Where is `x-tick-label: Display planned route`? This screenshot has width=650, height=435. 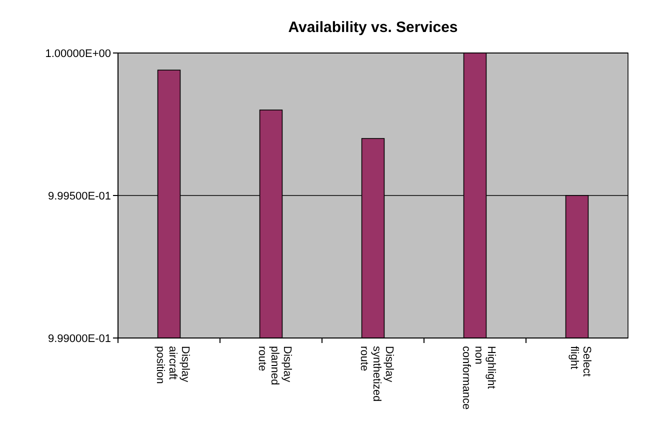 x-tick-label: Display planned route is located at coordinates (275, 366).